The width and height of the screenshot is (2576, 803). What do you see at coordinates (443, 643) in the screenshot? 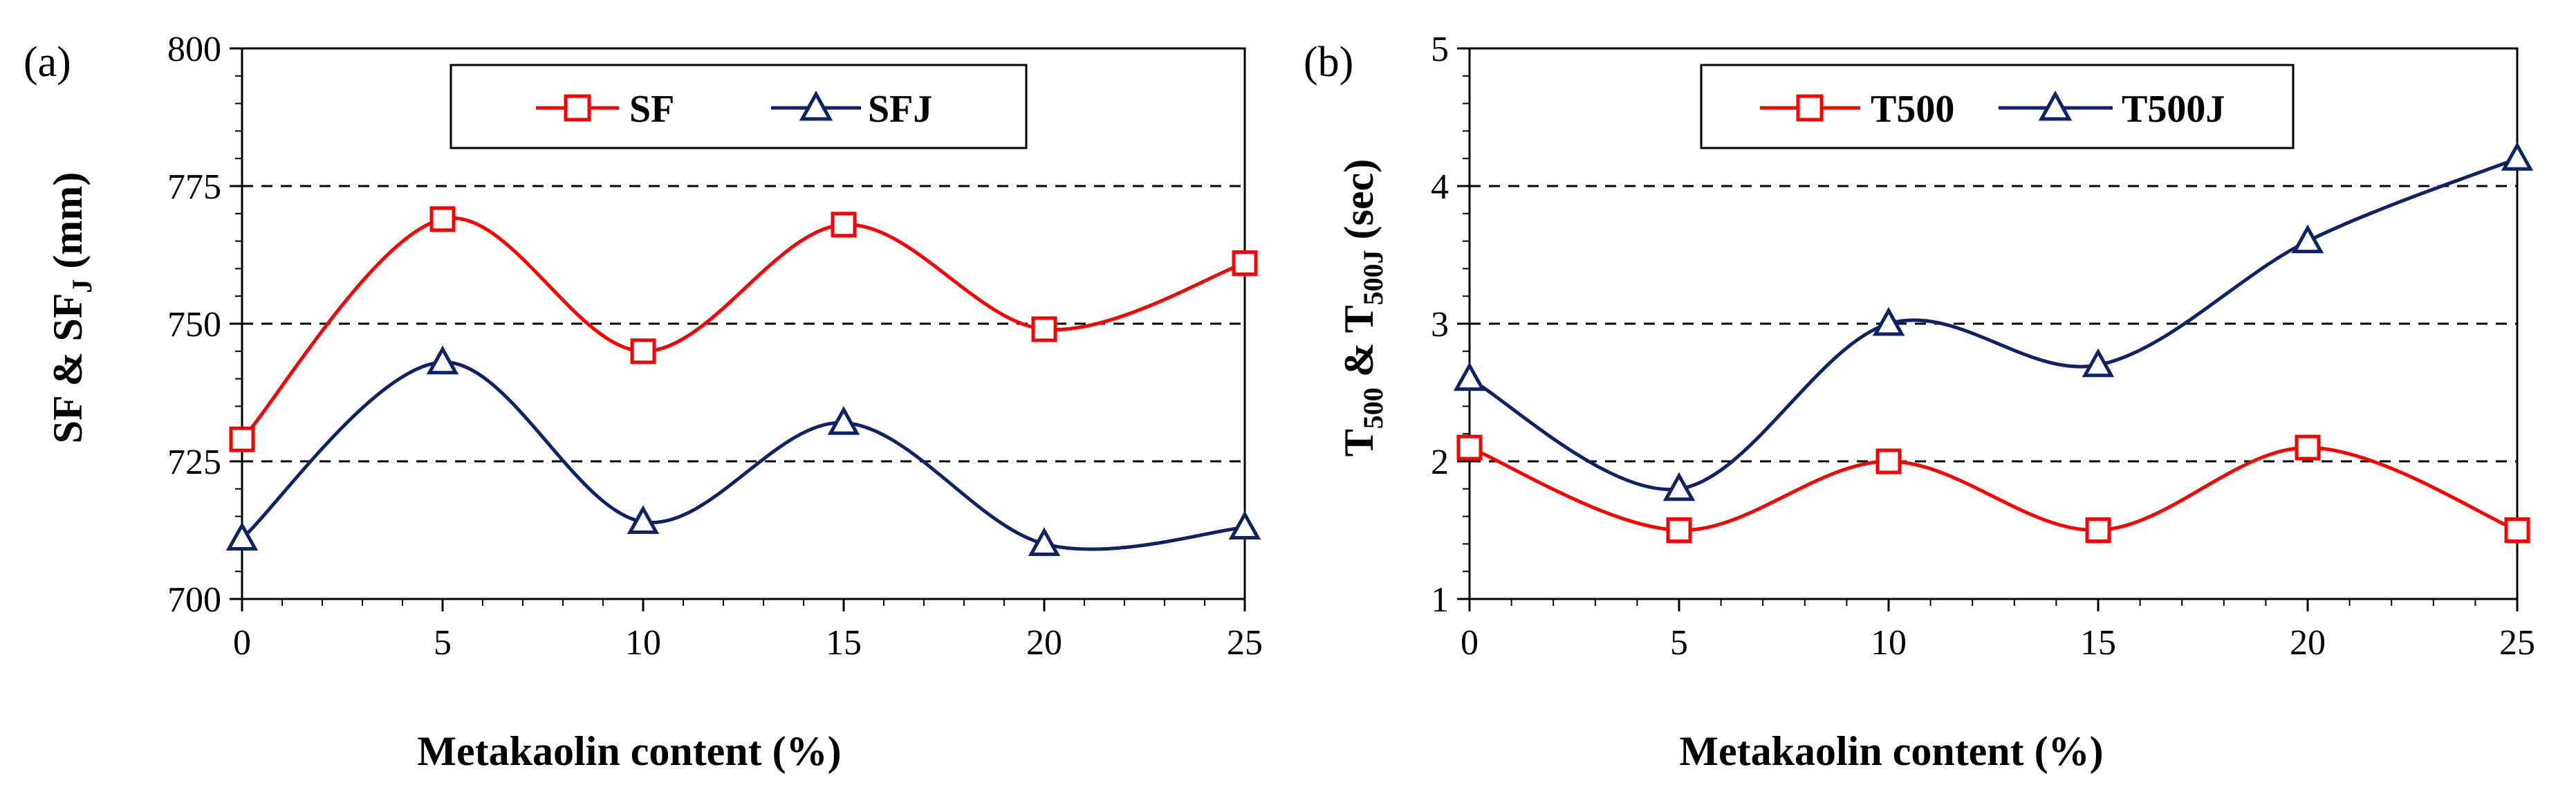
I see `x-tick-label-a-1: 5` at bounding box center [443, 643].